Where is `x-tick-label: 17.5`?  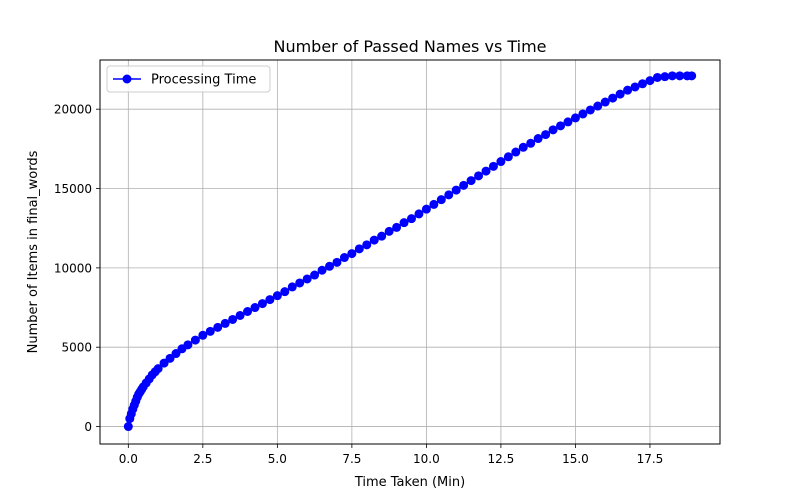 x-tick-label: 17.5 is located at coordinates (650, 459).